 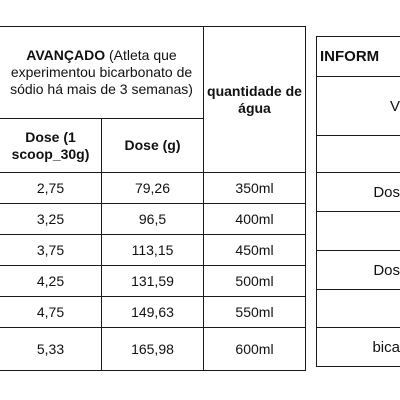 What do you see at coordinates (254, 187) in the screenshot?
I see `cell-water: 350ml` at bounding box center [254, 187].